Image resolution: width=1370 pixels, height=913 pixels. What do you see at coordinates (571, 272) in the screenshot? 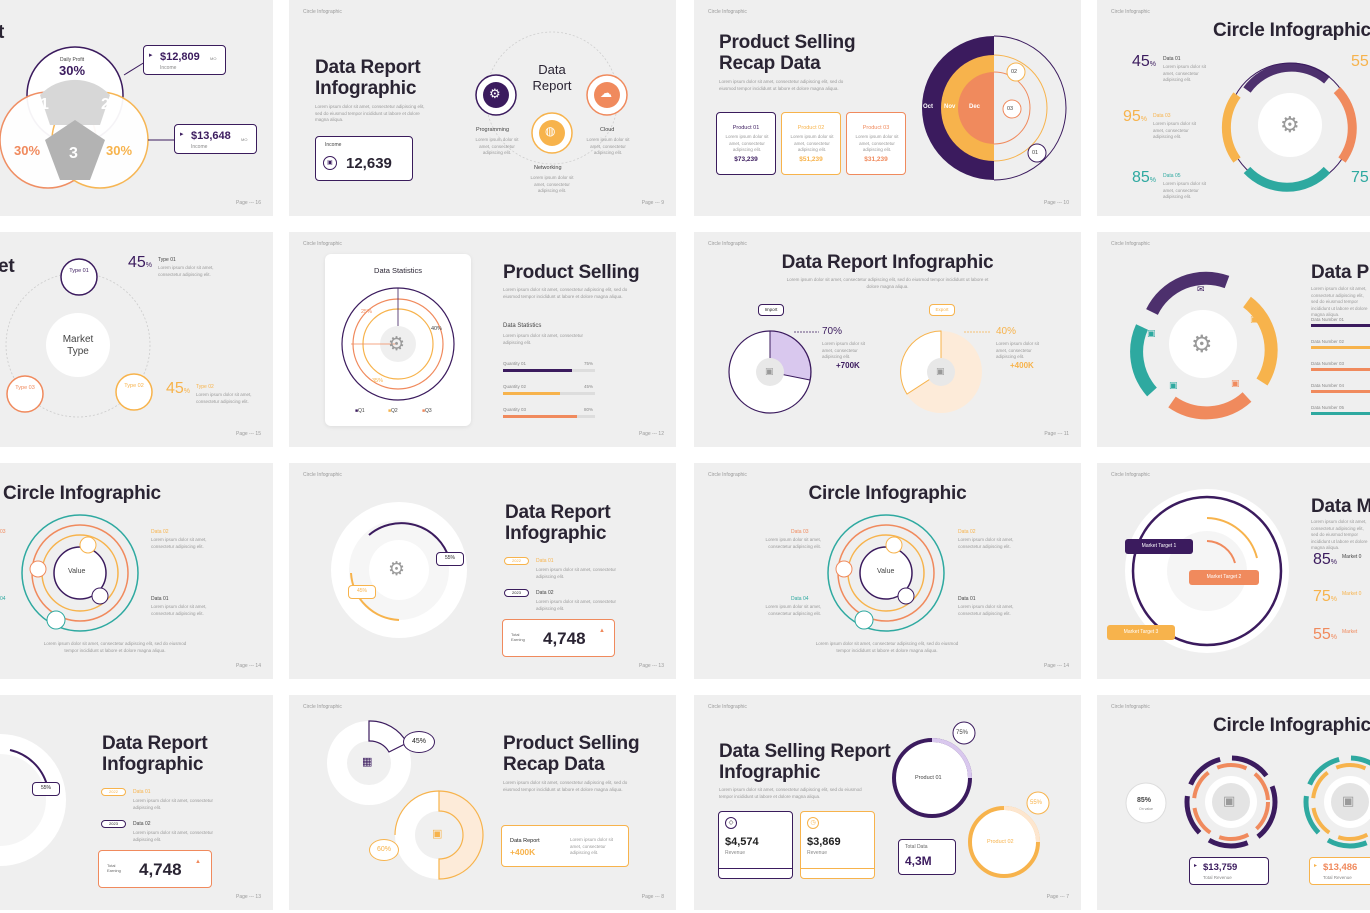
I see `slide-title: Product Selling` at bounding box center [571, 272].